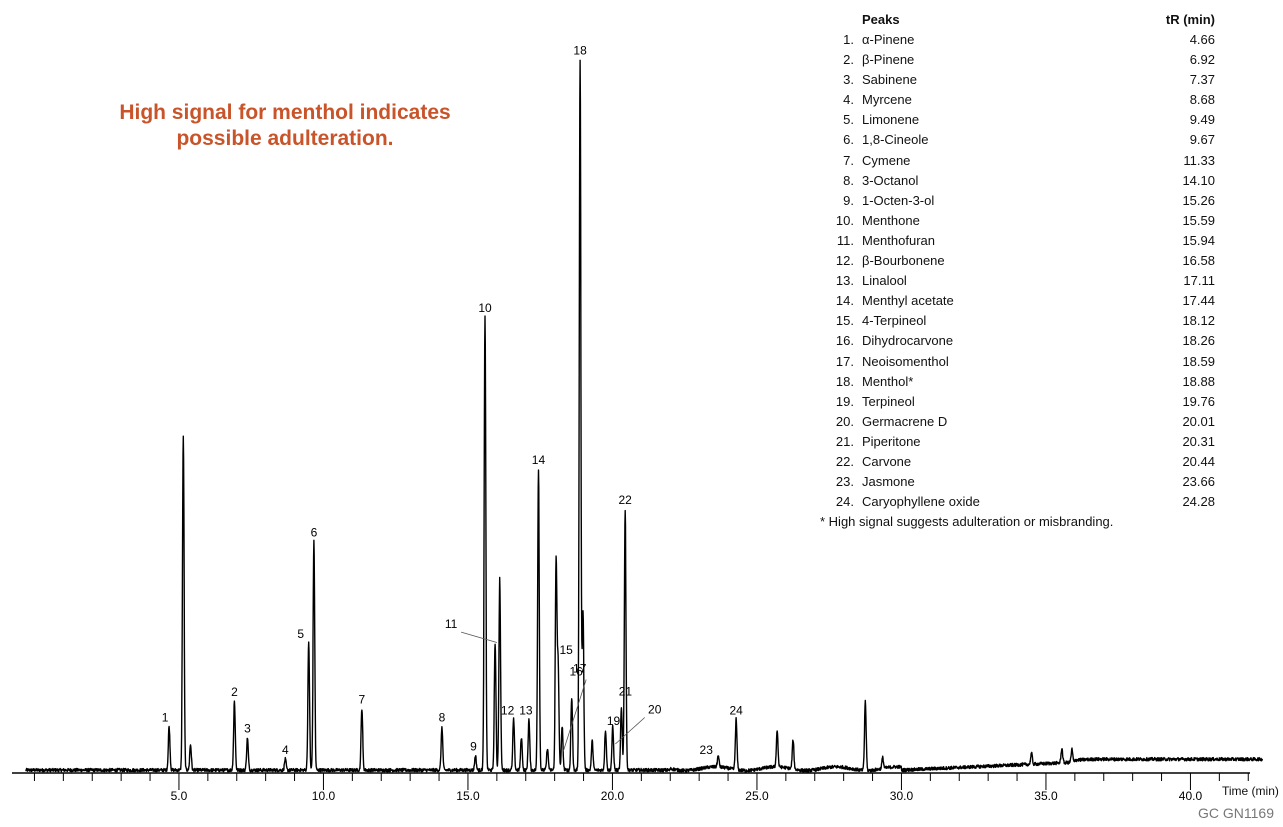 The width and height of the screenshot is (1283, 827). Describe the element at coordinates (1198, 200) in the screenshot. I see `legend-retention-time: 15.26` at that location.